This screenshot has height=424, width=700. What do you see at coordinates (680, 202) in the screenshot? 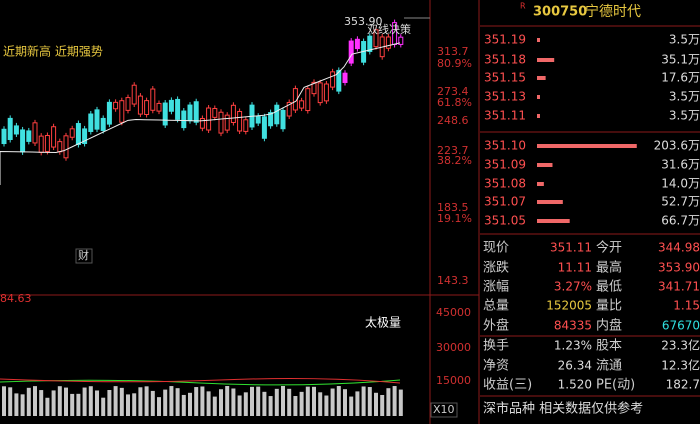
I see `book-qty: 52.7万` at bounding box center [680, 202].